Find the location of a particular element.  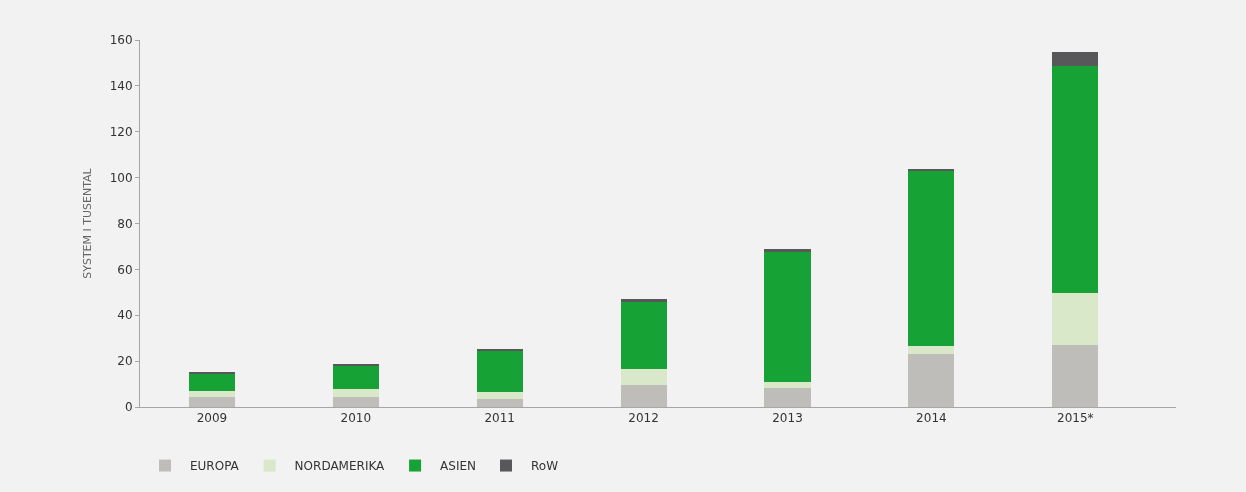

x-tick-label: 2010 is located at coordinates (356, 418).